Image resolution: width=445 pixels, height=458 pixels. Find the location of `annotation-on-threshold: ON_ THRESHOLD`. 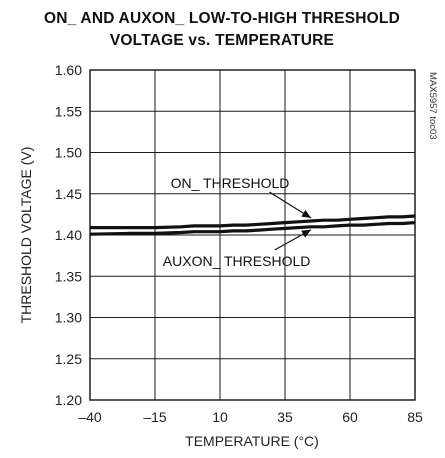

annotation-on-threshold: ON_ THRESHOLD is located at coordinates (230, 183).